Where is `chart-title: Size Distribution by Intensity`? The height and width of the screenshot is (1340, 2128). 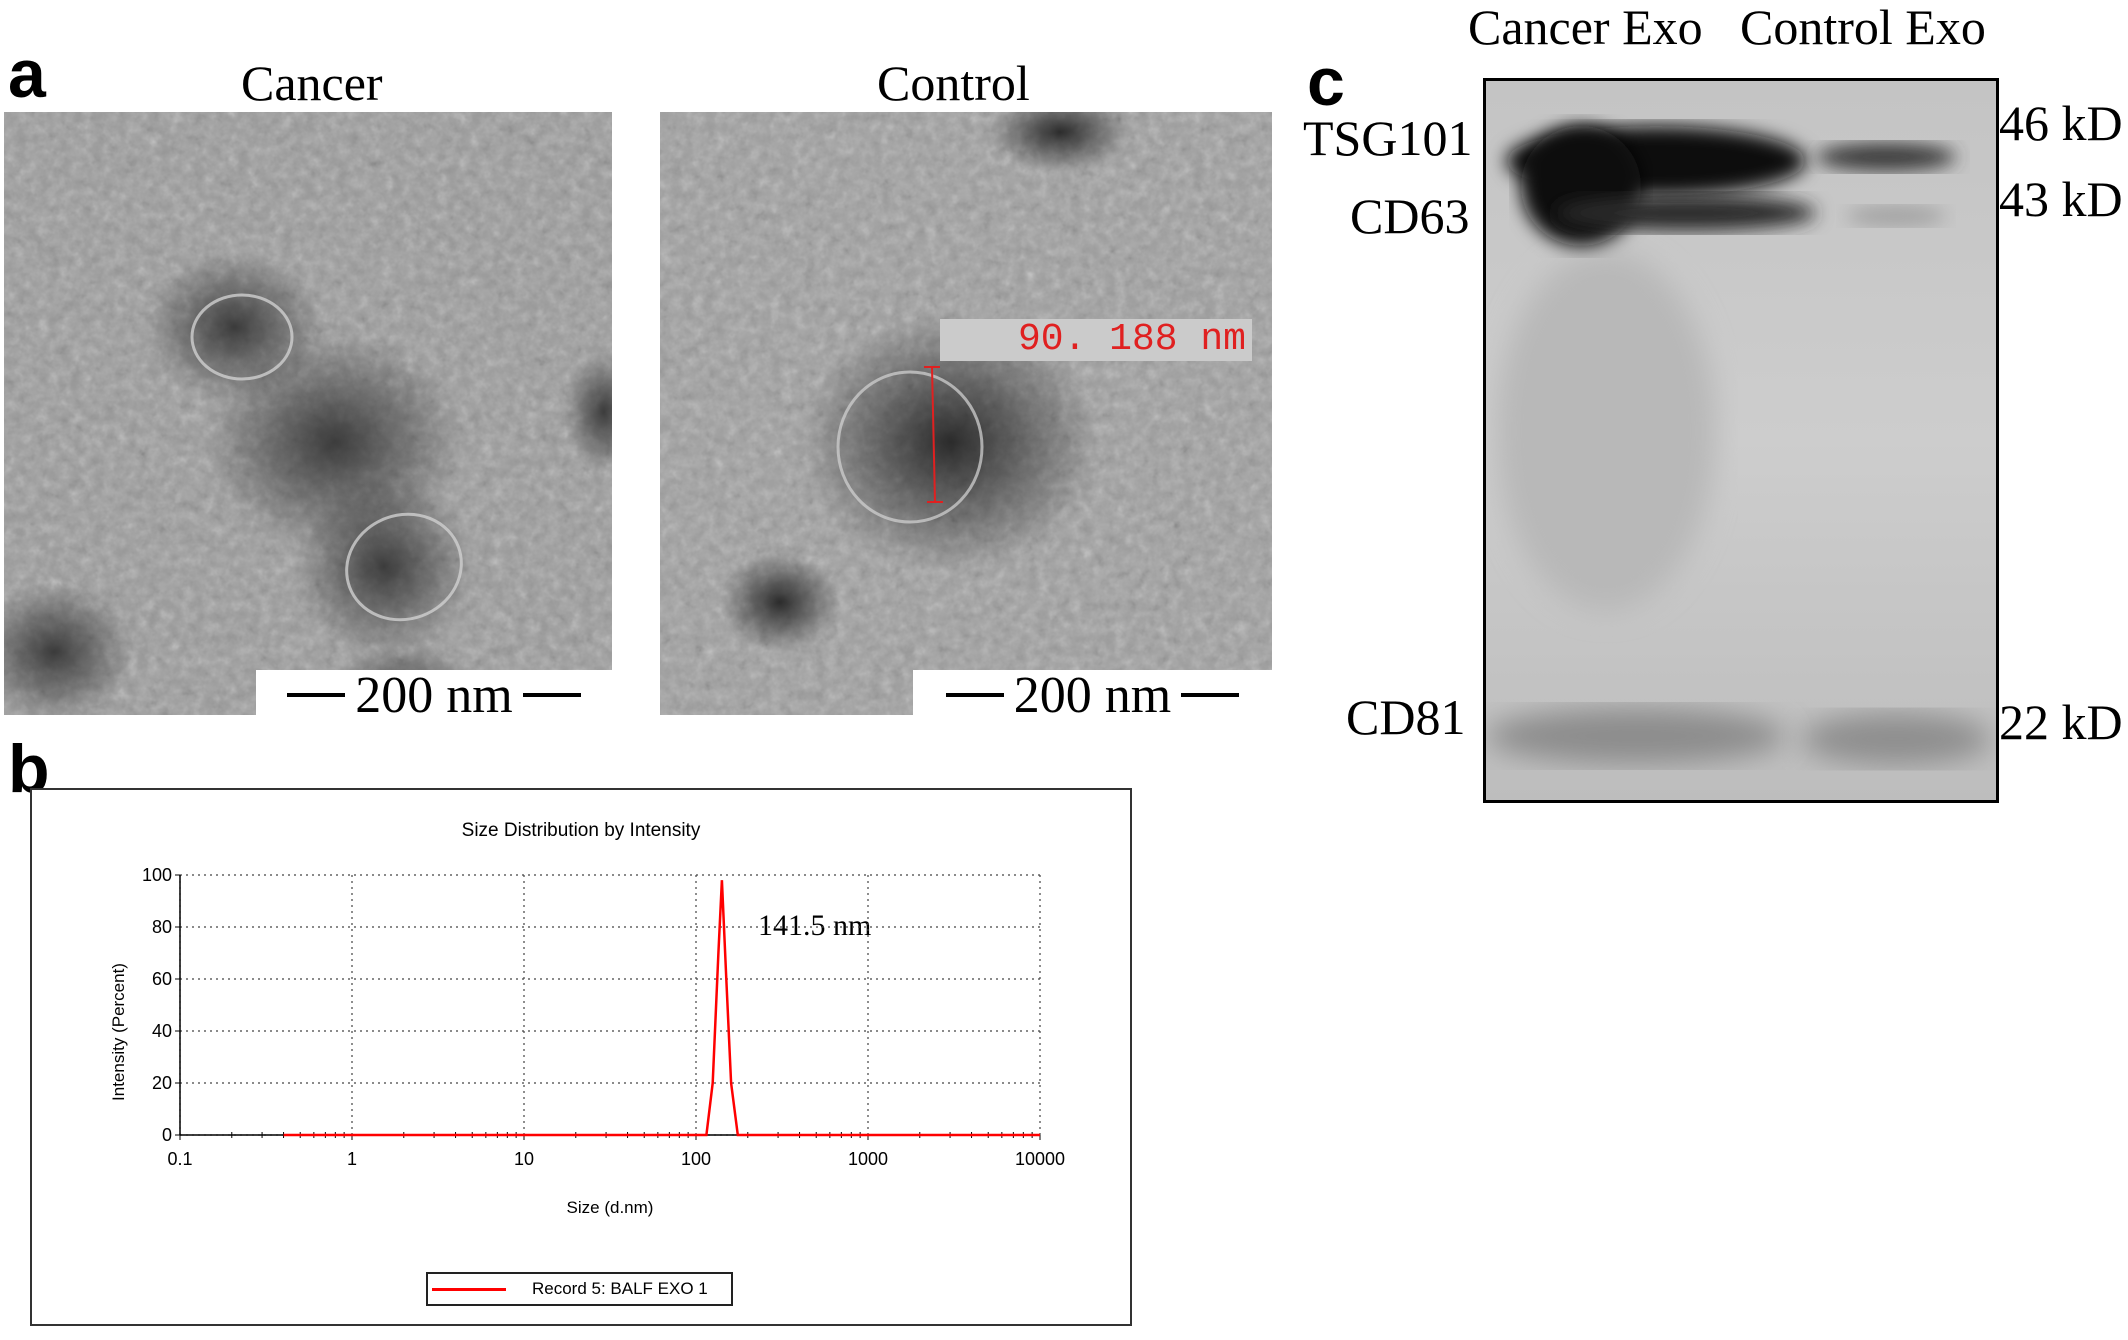
chart-title: Size Distribution by Intensity is located at coordinates (581, 830).